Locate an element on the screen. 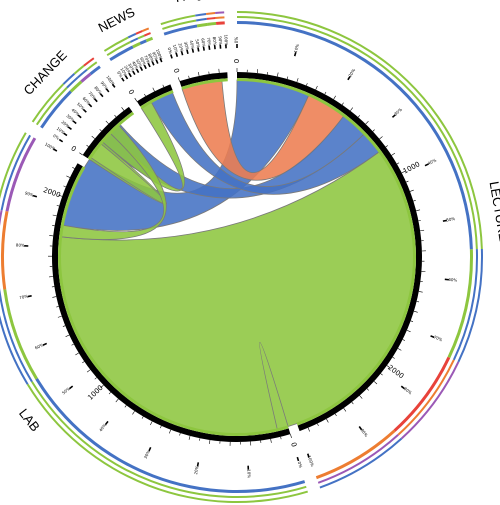 The width and height of the screenshot is (500, 505). tick-percent-label: 30% is located at coordinates (147, 454).